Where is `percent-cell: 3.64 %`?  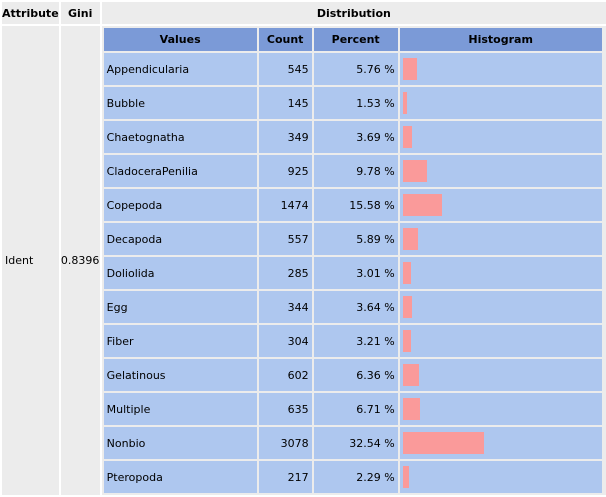
percent-cell: 3.64 % is located at coordinates (355, 307).